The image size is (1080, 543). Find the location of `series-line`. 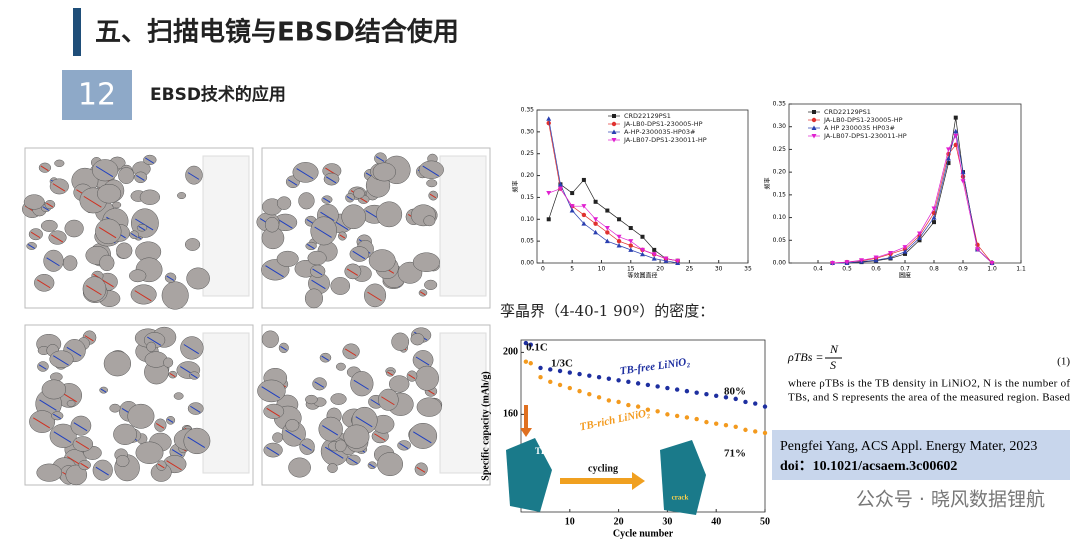

series-line is located at coordinates (613, 191).